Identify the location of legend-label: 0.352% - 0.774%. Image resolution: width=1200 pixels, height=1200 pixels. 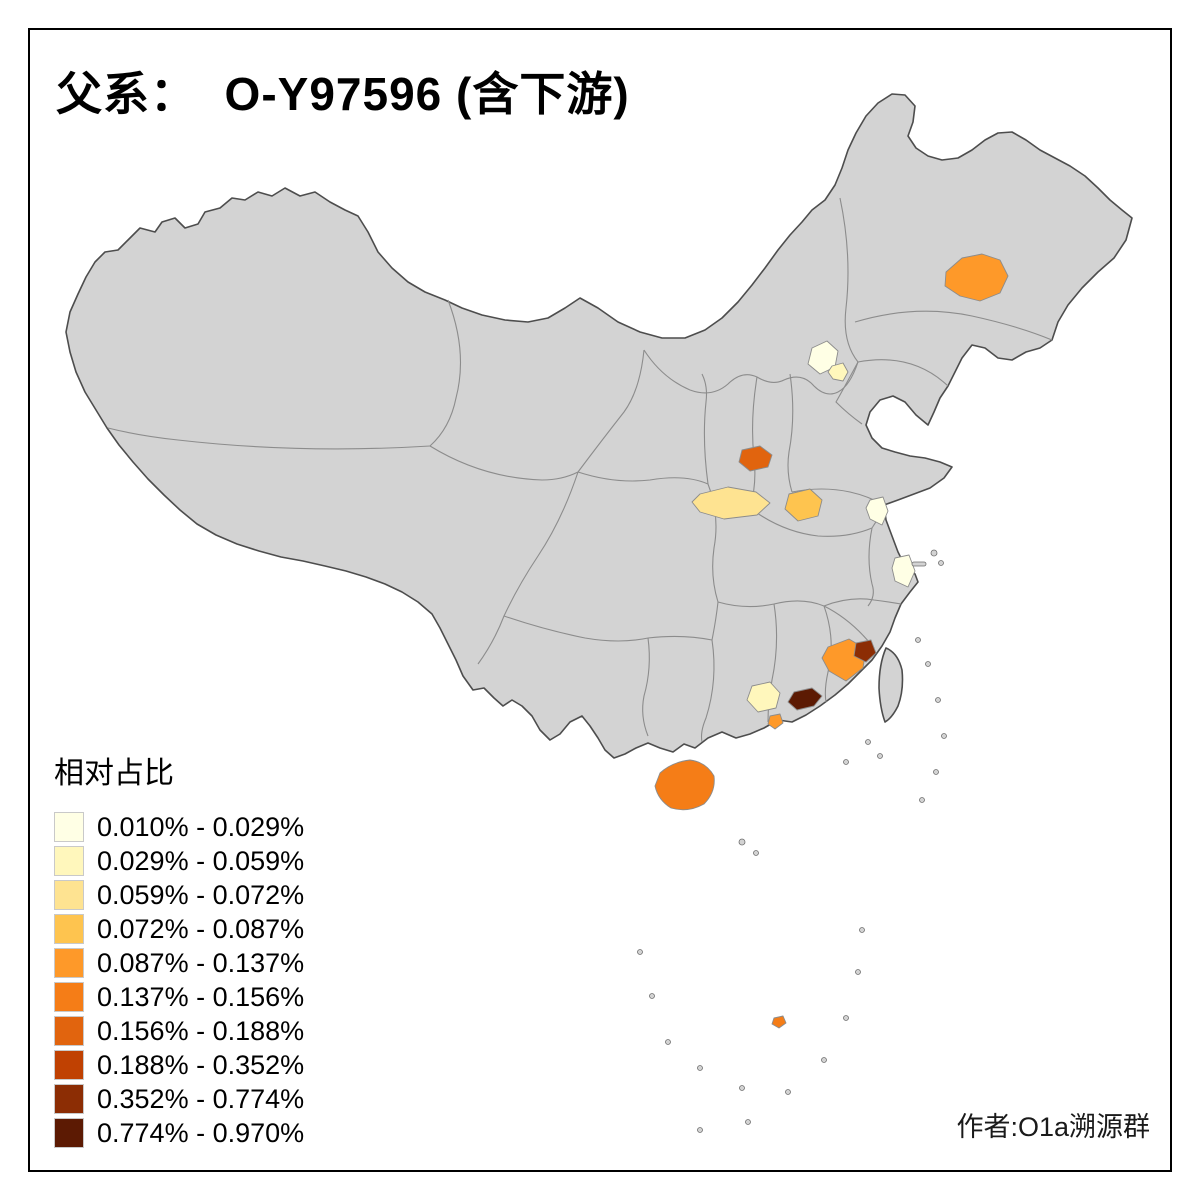
(201, 1098).